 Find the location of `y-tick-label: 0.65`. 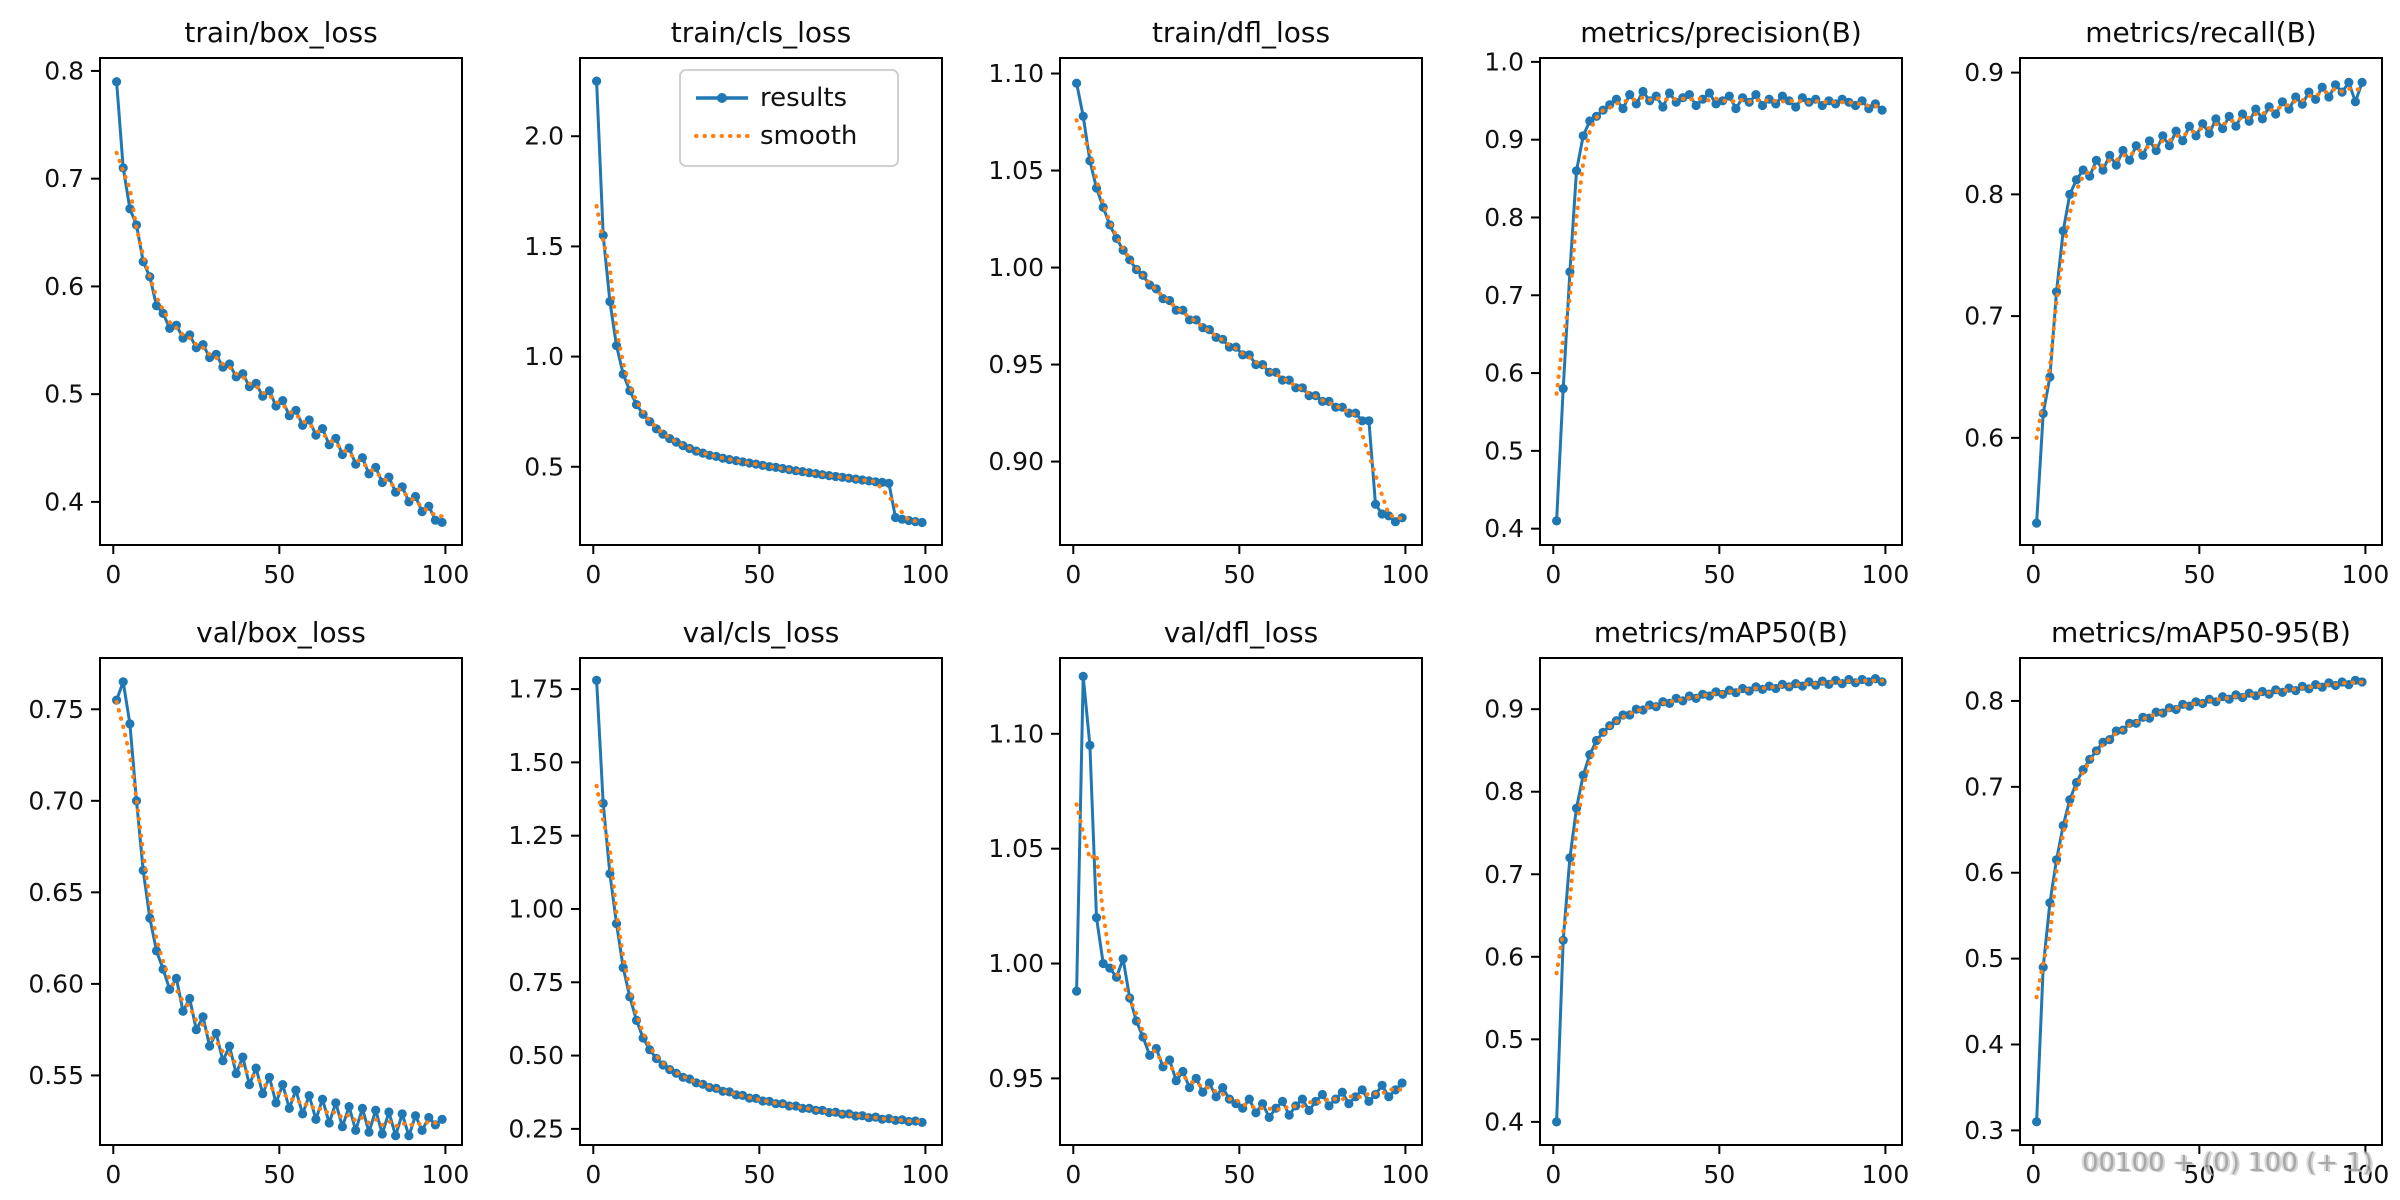

y-tick-label: 0.65 is located at coordinates (56, 892).